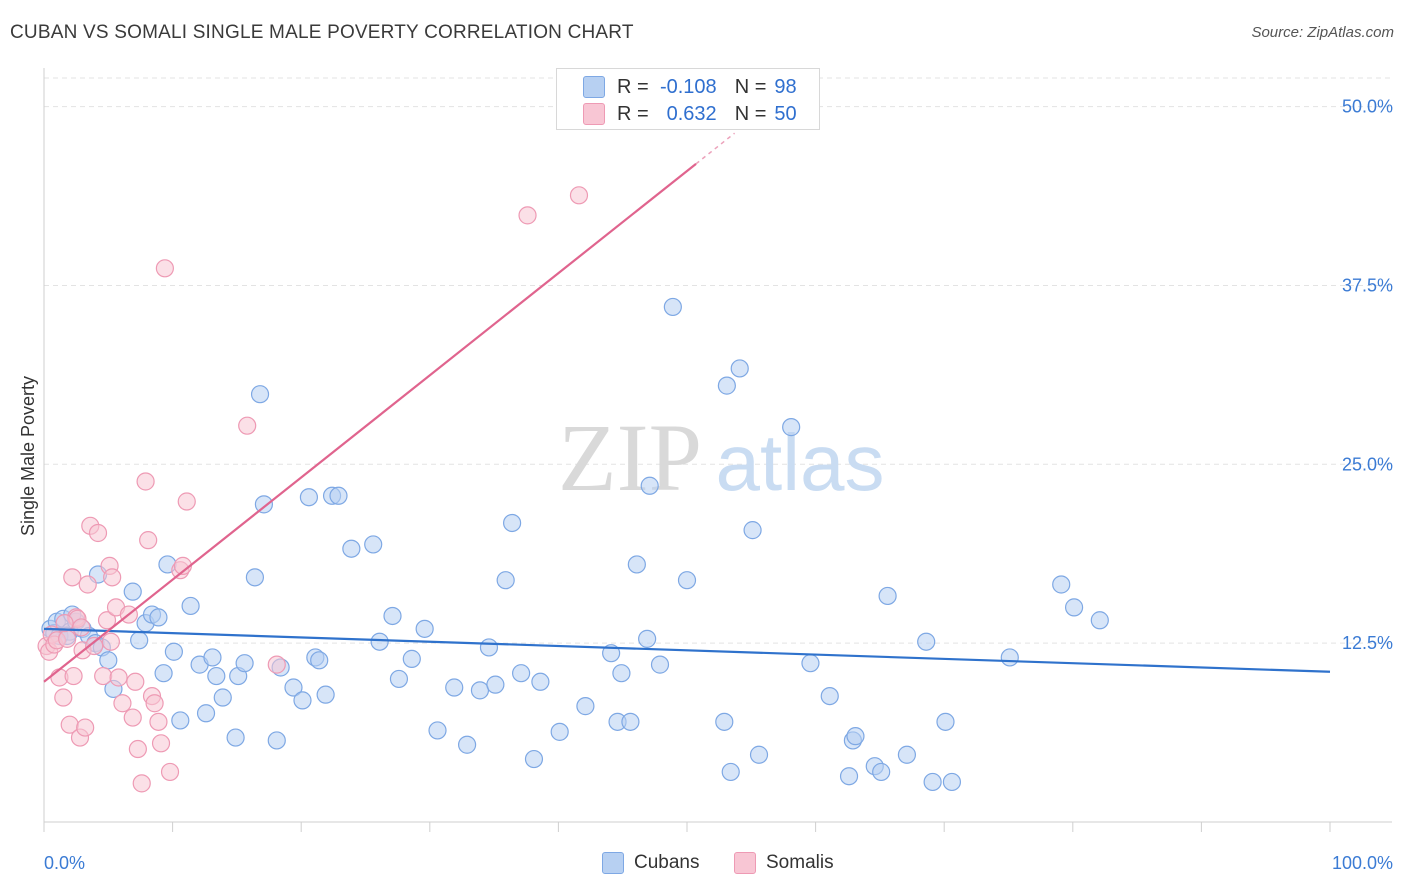  Describe the element at coordinates (800, 462) in the screenshot. I see `watermark-atlas: atlas` at that location.